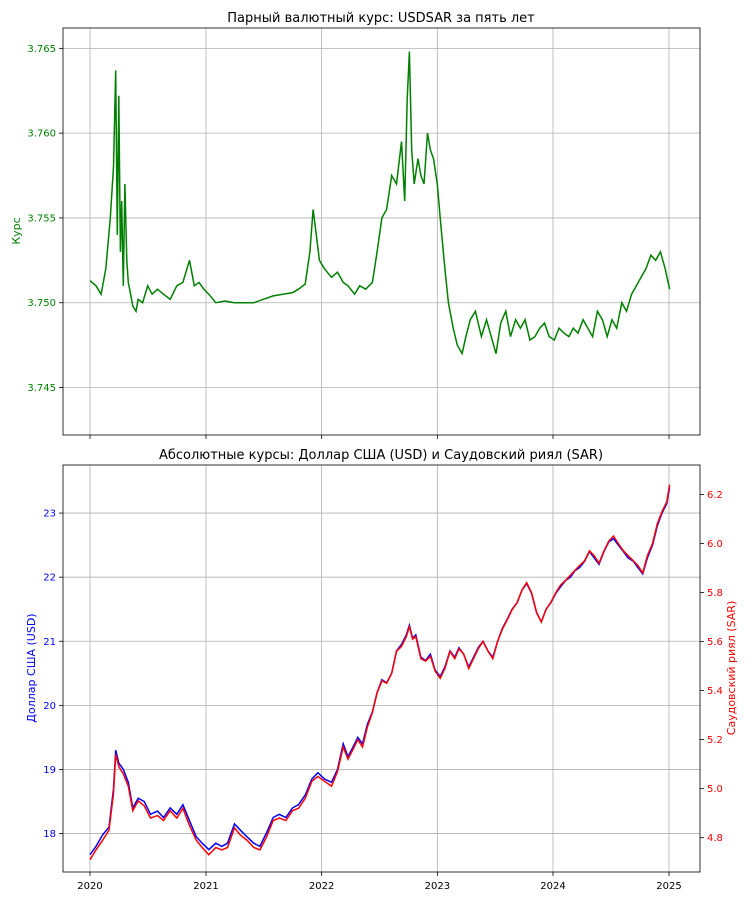  What do you see at coordinates (715, 691) in the screenshot?
I see `y2-tick-label: 5.4` at bounding box center [715, 691].